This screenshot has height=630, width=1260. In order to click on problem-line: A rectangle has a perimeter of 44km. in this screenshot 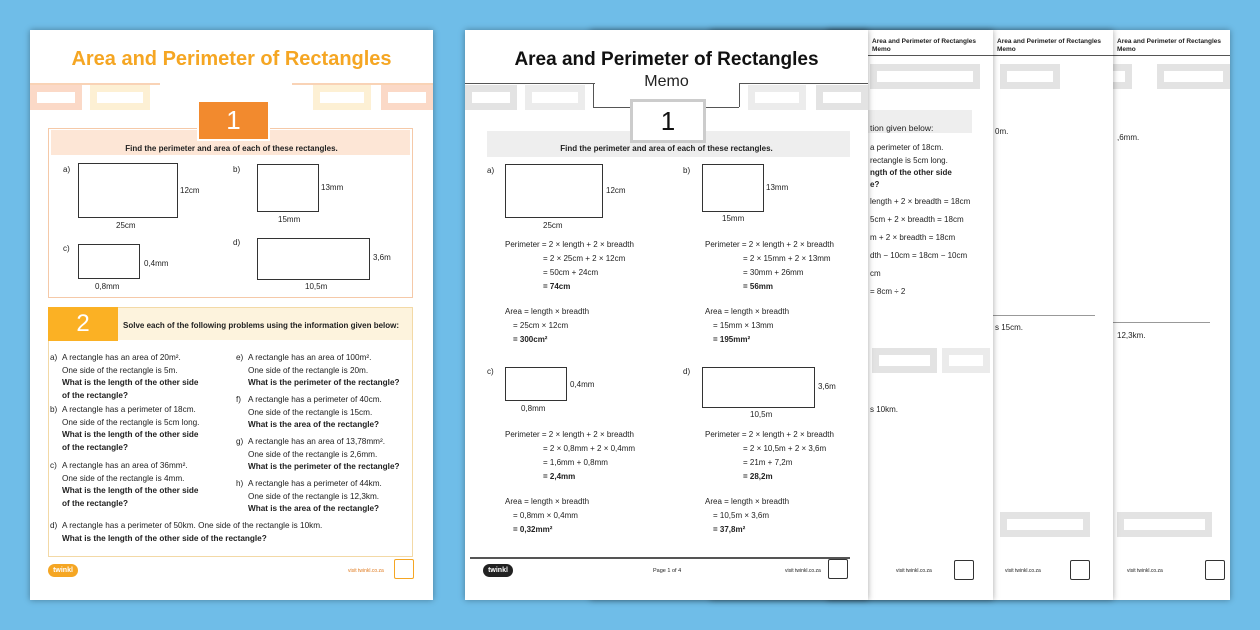, I will do `click(315, 483)`.